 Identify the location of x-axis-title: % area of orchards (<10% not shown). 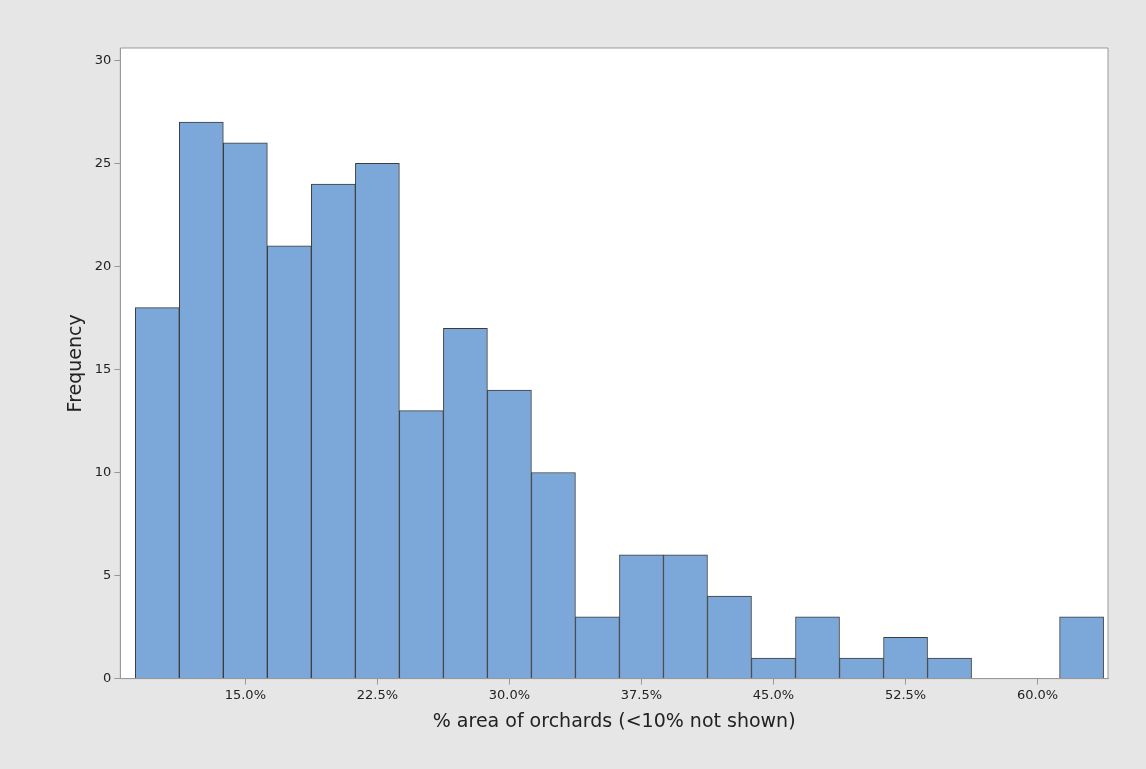
(614, 719).